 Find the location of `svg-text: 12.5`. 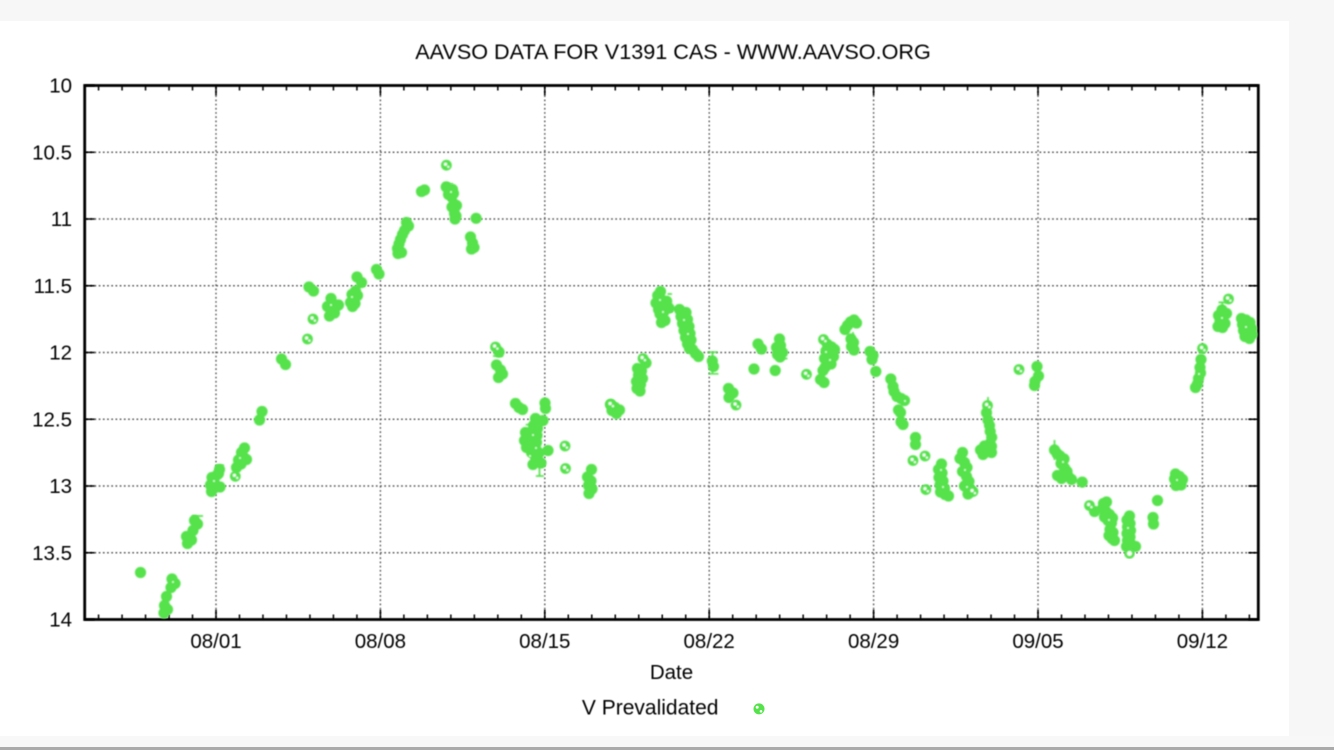

svg-text: 12.5 is located at coordinates (52, 419).